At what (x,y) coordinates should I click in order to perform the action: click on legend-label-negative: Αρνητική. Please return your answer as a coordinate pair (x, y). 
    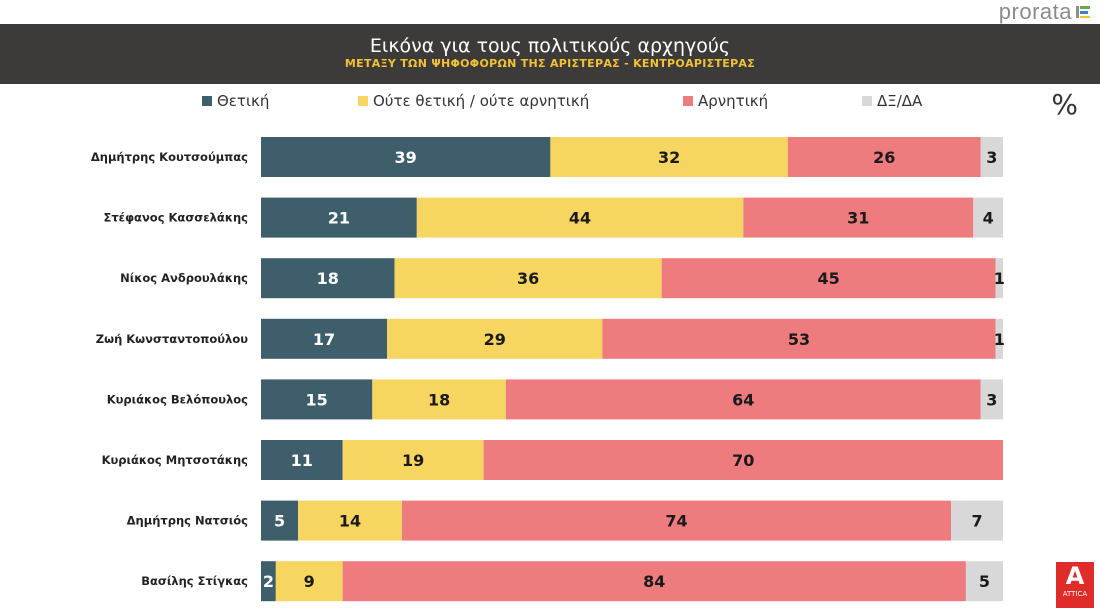
    Looking at the image, I should click on (733, 101).